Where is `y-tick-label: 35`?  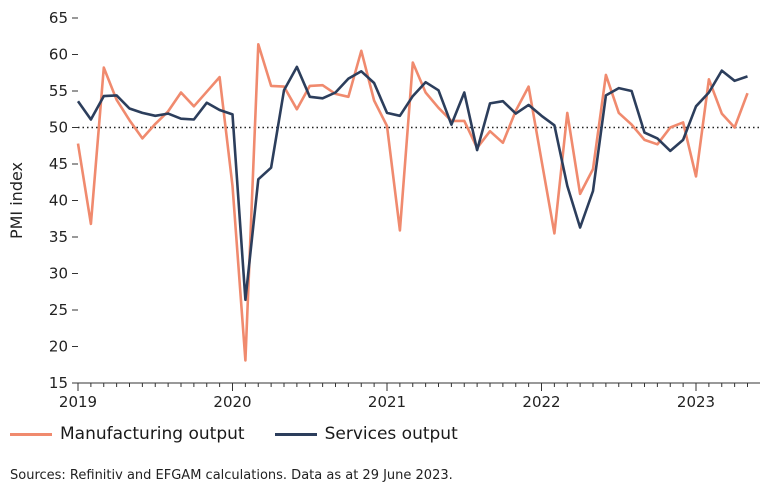
y-tick-label: 35 is located at coordinates (58, 237).